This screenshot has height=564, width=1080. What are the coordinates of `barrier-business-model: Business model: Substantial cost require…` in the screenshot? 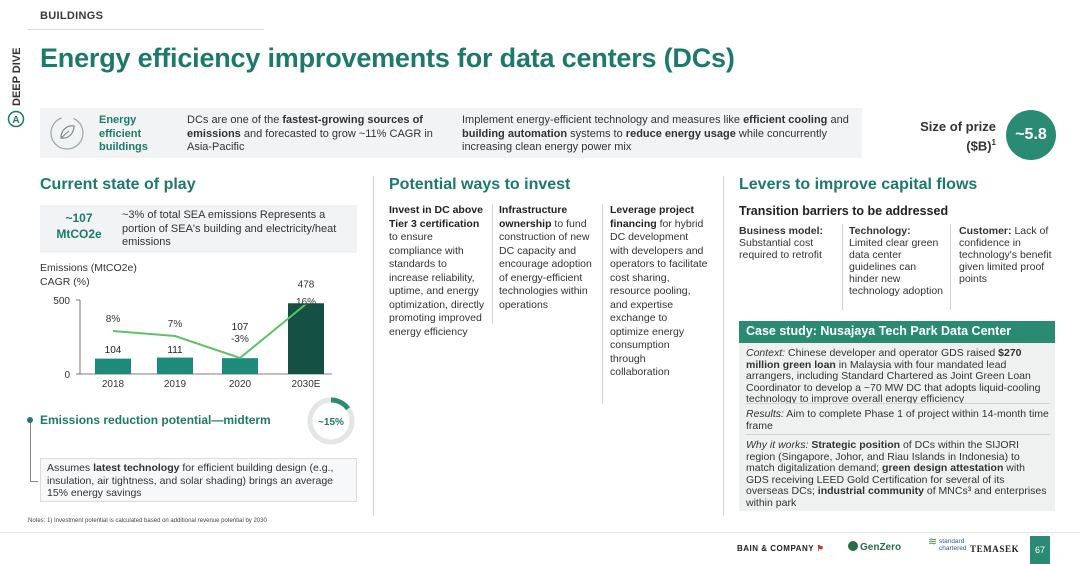 It's located at (781, 243).